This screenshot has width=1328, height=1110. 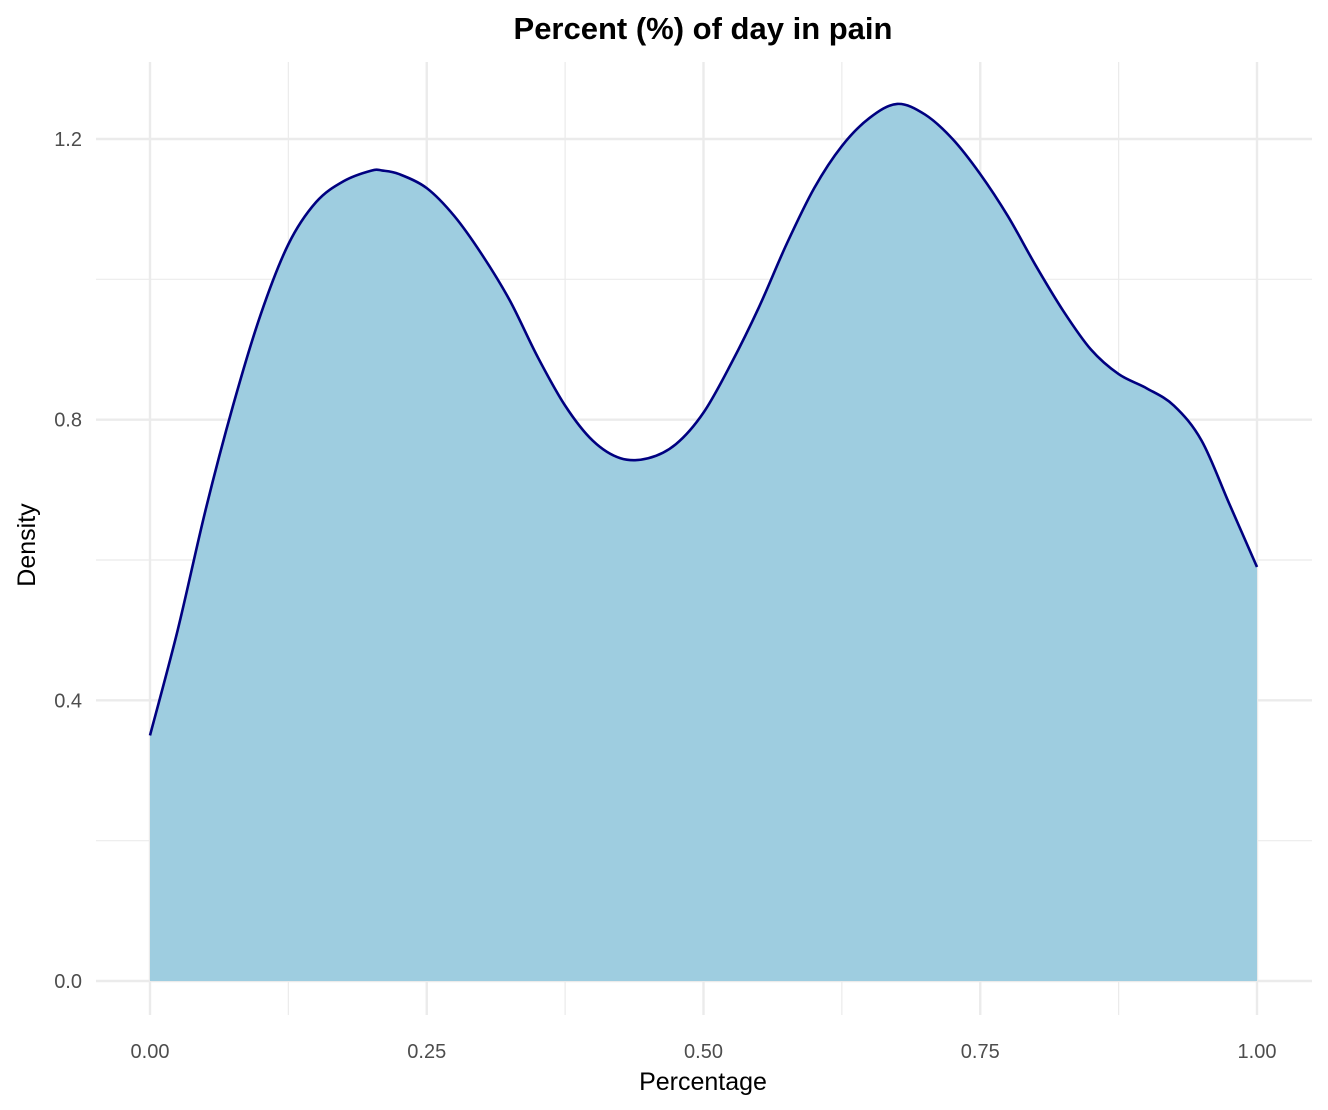 What do you see at coordinates (703, 28) in the screenshot?
I see `chart-title: Percent (%) of day in pain` at bounding box center [703, 28].